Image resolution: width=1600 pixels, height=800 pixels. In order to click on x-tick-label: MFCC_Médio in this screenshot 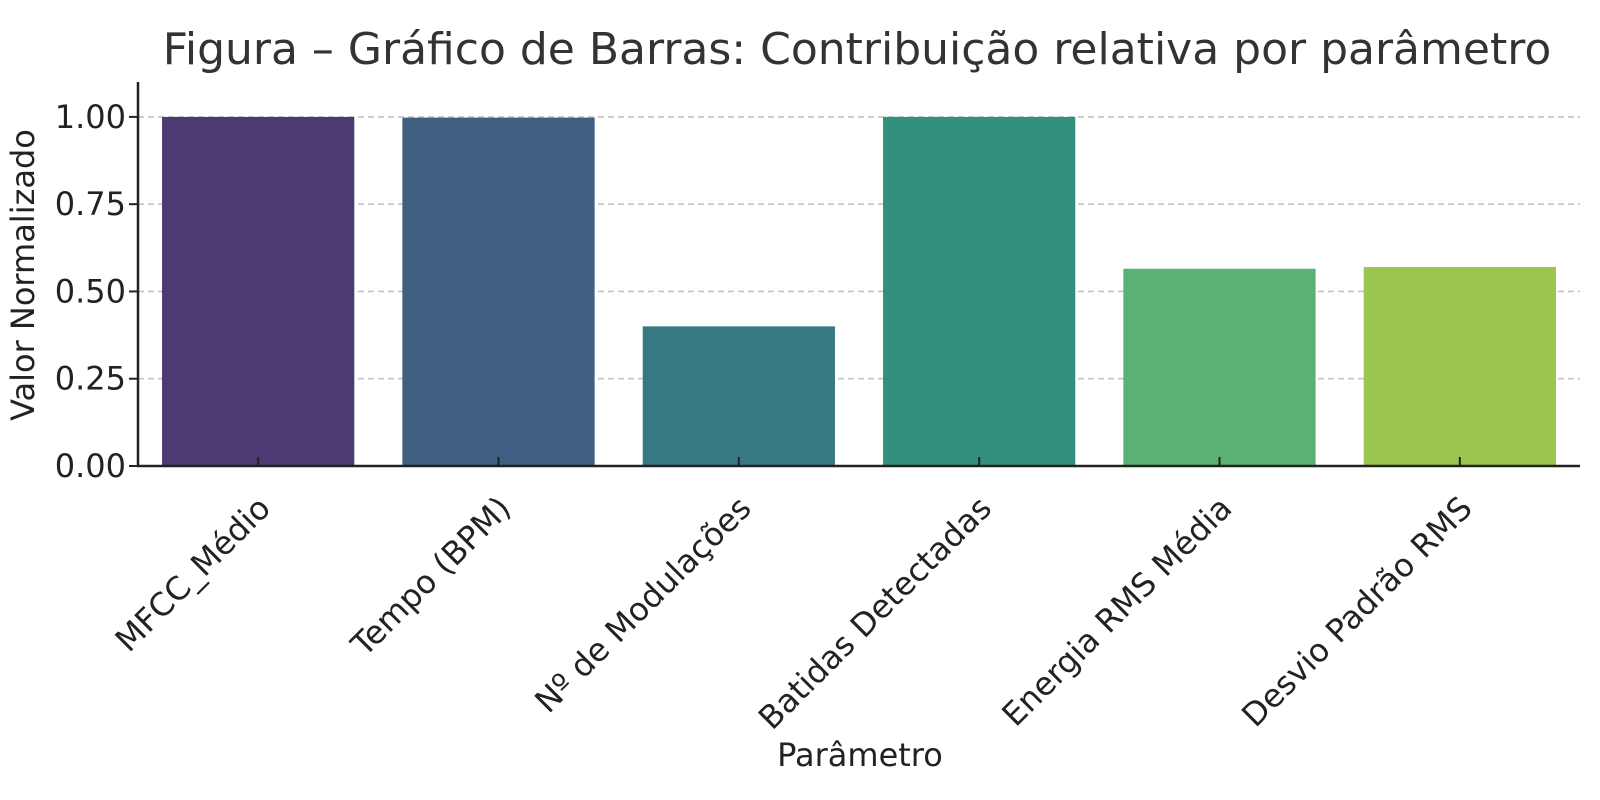, I will do `click(193, 574)`.